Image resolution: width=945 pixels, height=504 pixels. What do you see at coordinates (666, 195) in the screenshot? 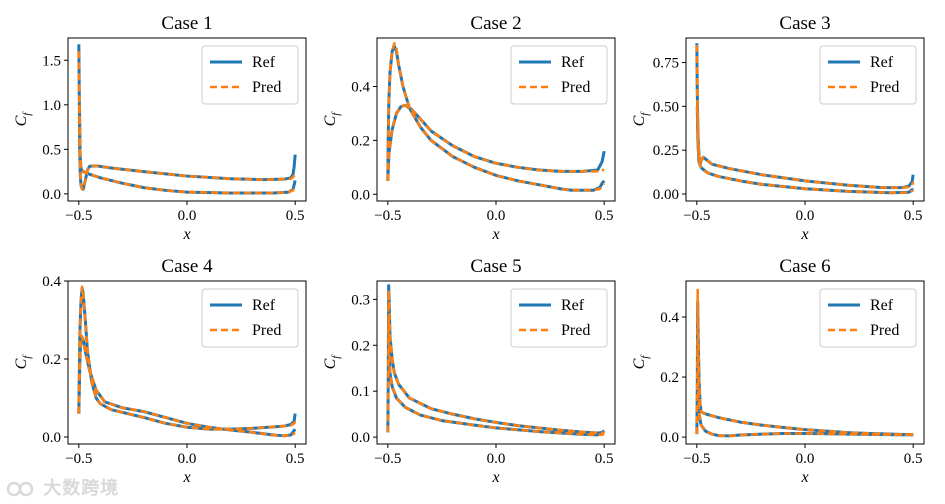
I see `y-tick-label: 0.00` at bounding box center [666, 195].